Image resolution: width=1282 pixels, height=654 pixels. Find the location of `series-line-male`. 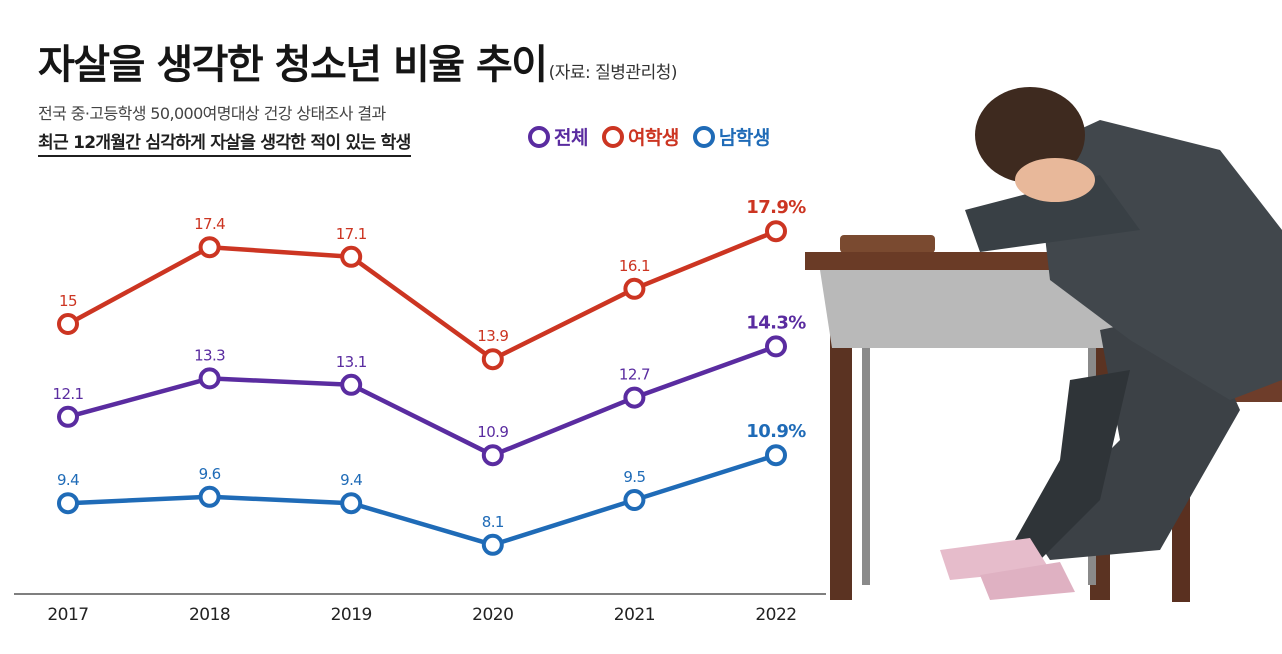

series-line-male is located at coordinates (422, 500).